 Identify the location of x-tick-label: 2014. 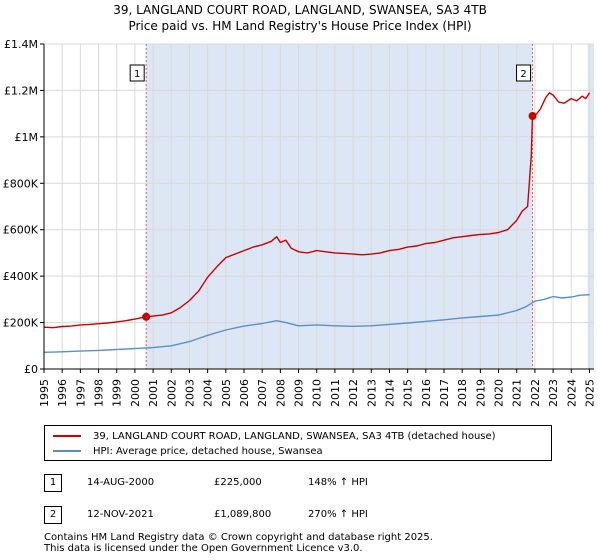
(389, 393).